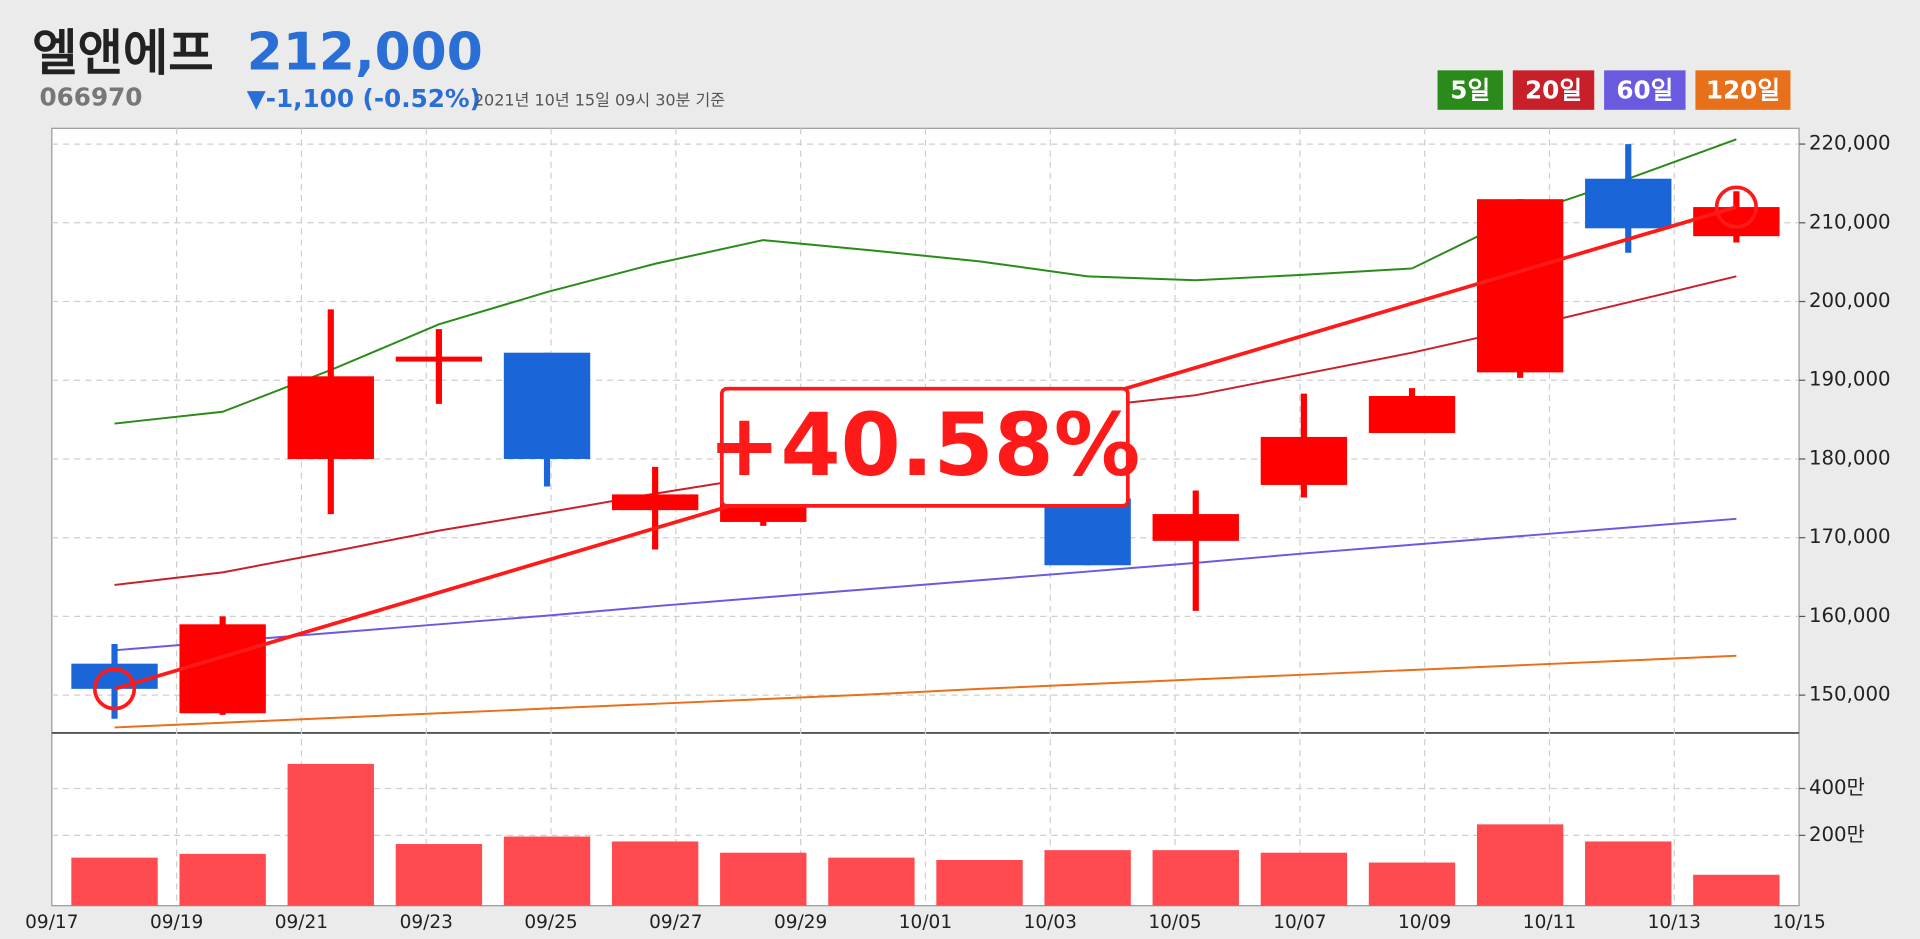  Describe the element at coordinates (1837, 787) in the screenshot. I see `volume-tick-label: 400만` at that location.